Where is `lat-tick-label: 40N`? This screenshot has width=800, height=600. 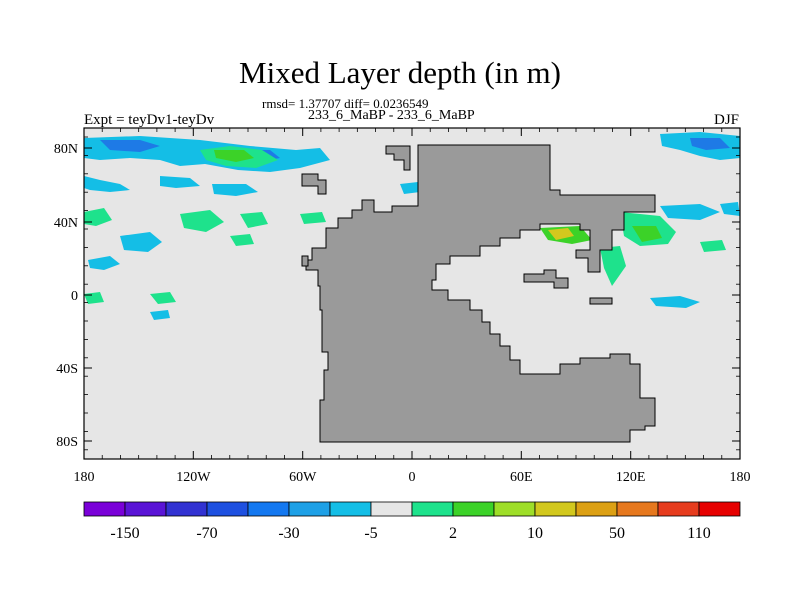 lat-tick-label: 40N is located at coordinates (66, 223).